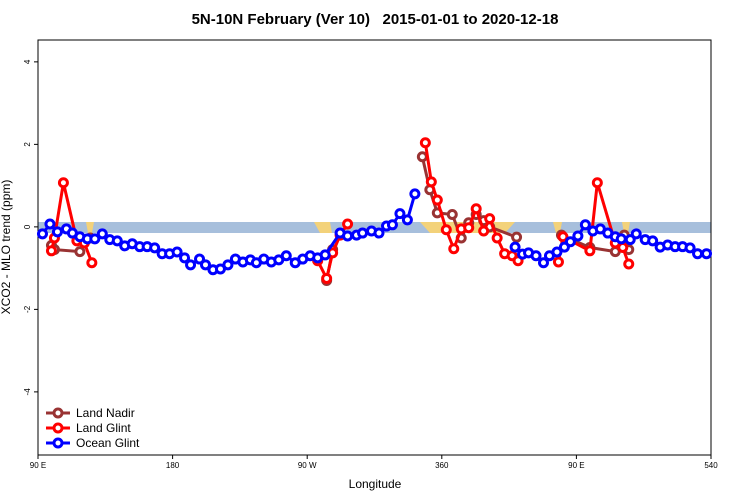  Describe the element at coordinates (27, 226) in the screenshot. I see `y-tick-label: 0` at that location.